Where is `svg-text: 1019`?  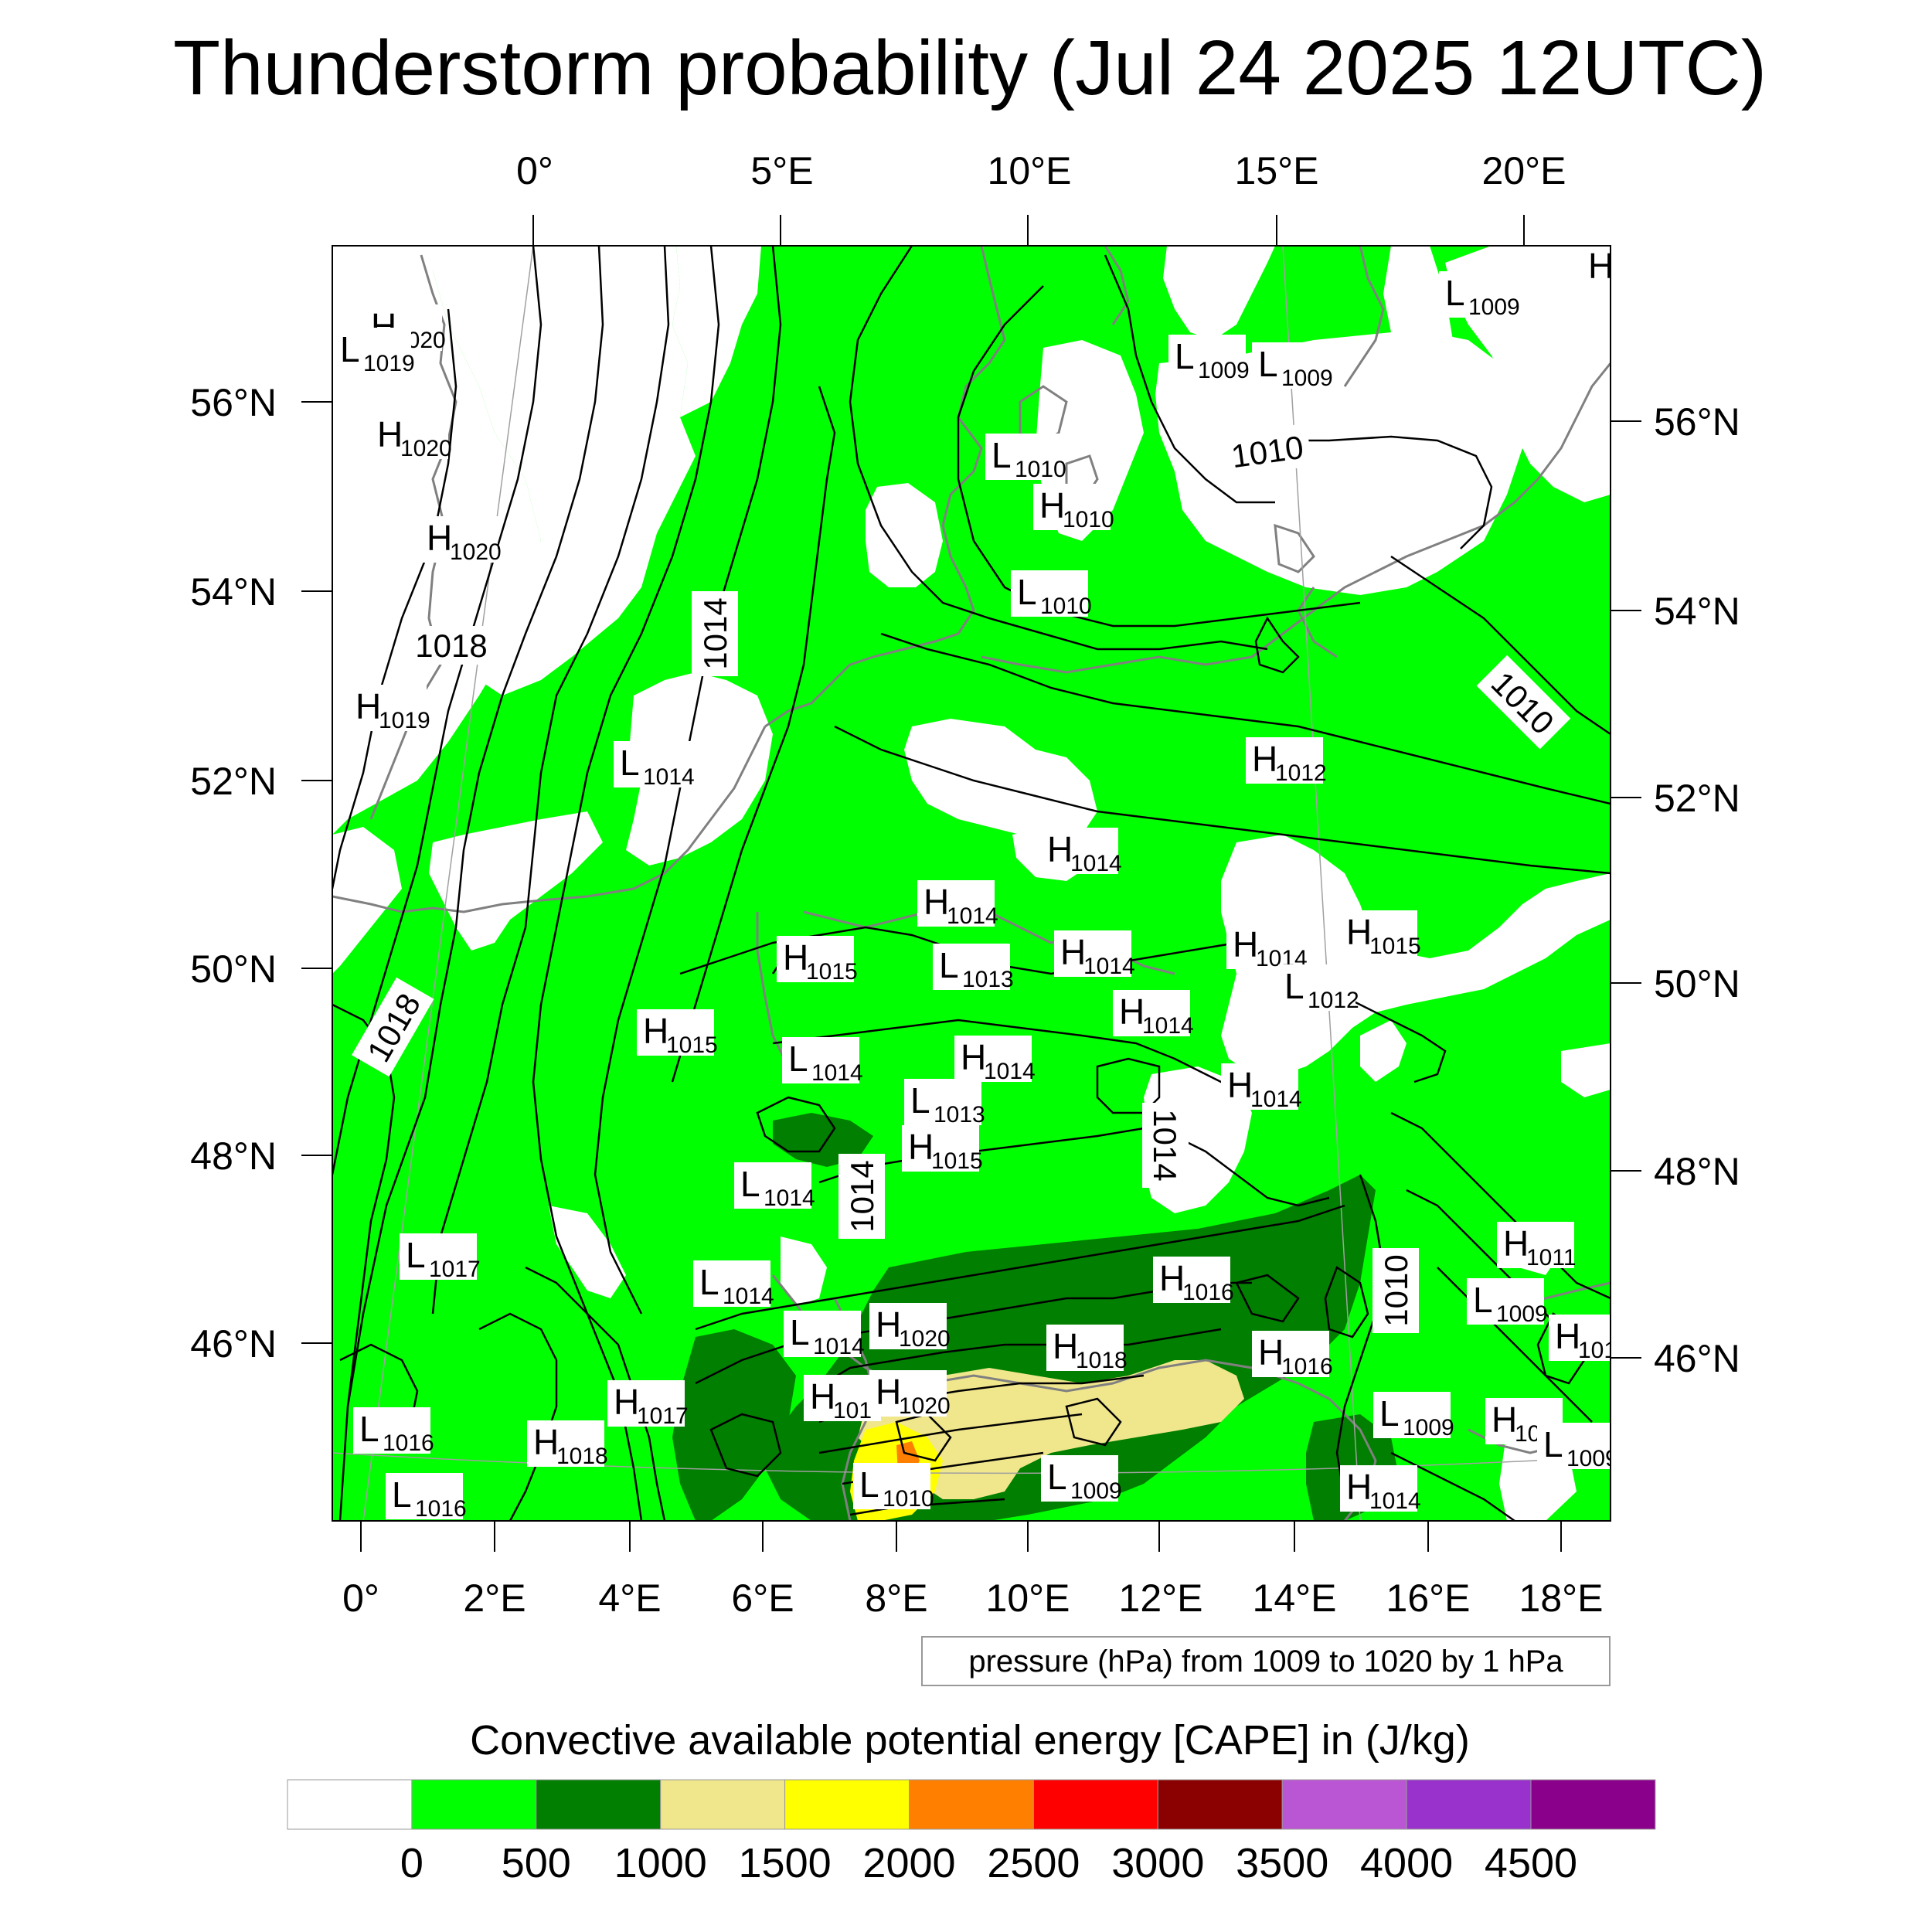 svg-text: 1019 is located at coordinates (389, 364).